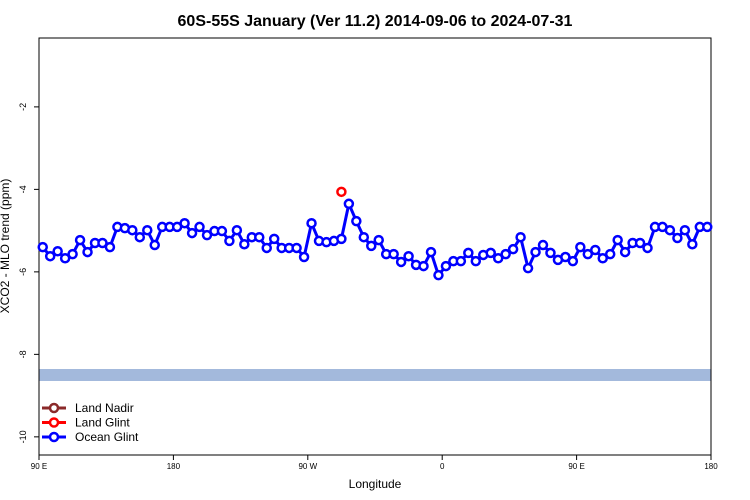 The width and height of the screenshot is (750, 500). Describe the element at coordinates (23, 354) in the screenshot. I see `y-tick-label: -8` at that location.